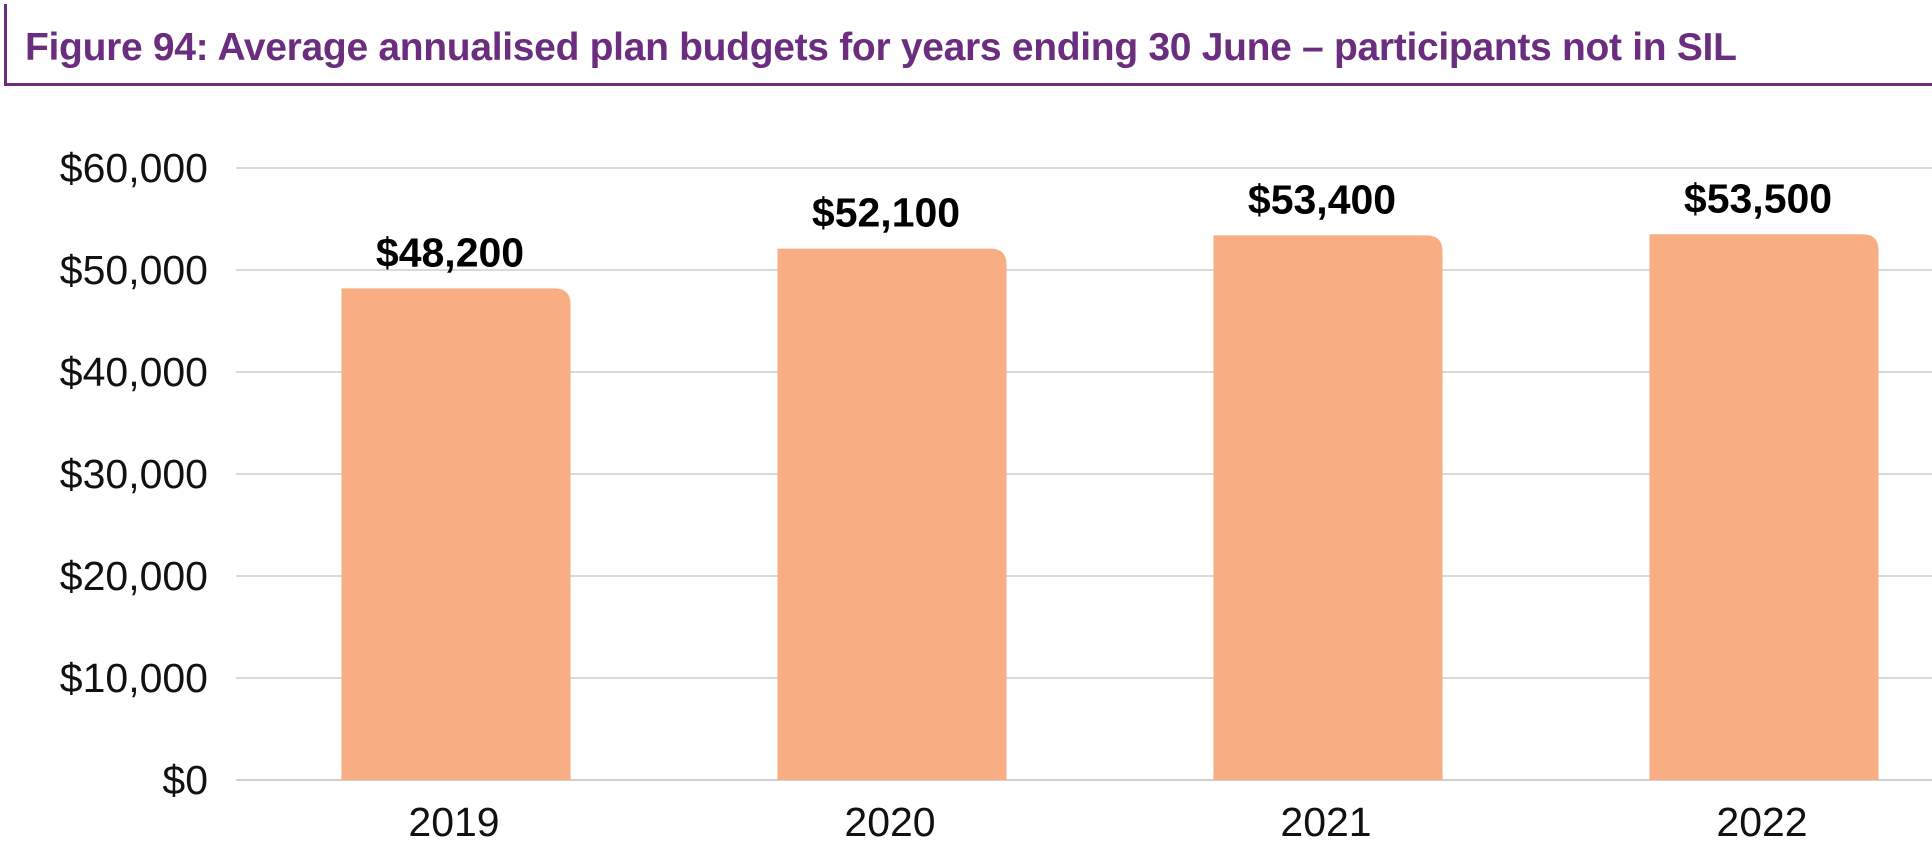  What do you see at coordinates (453, 822) in the screenshot?
I see `x-tick-label-2019: 2019` at bounding box center [453, 822].